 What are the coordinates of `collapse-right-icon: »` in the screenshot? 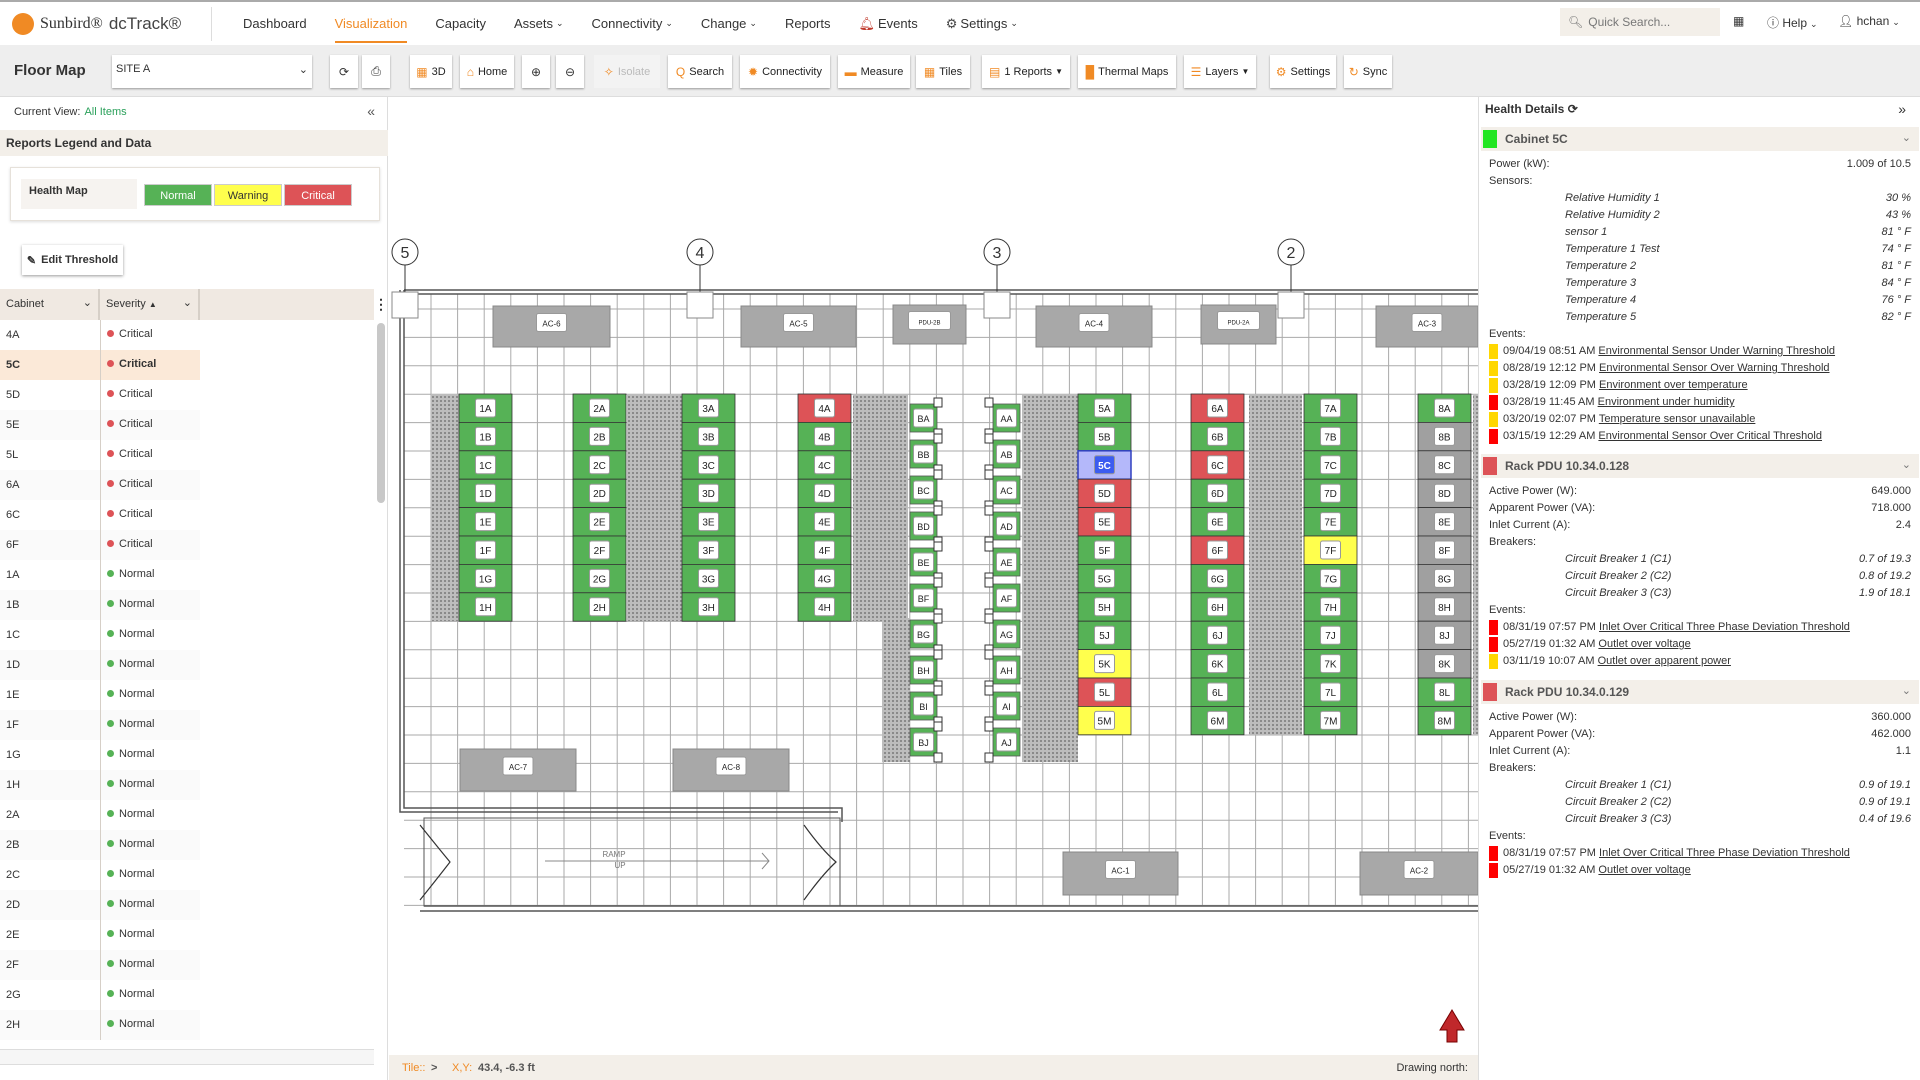 It's located at (1902, 109).